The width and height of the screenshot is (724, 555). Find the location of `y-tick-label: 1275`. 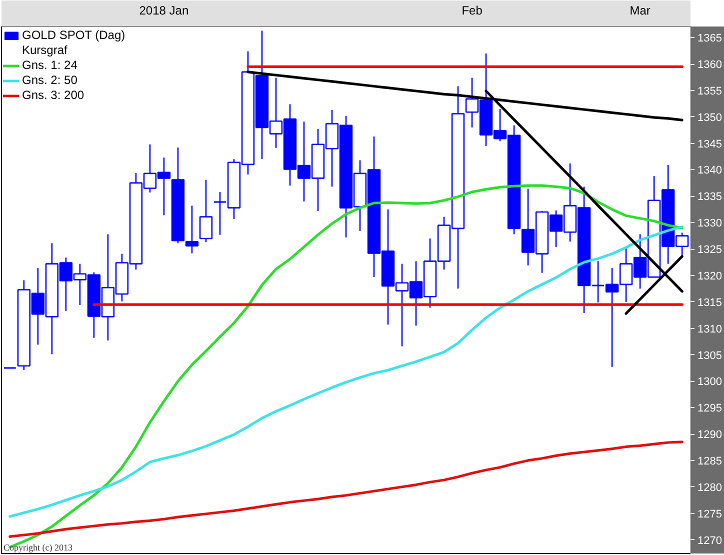

y-tick-label: 1275 is located at coordinates (710, 514).